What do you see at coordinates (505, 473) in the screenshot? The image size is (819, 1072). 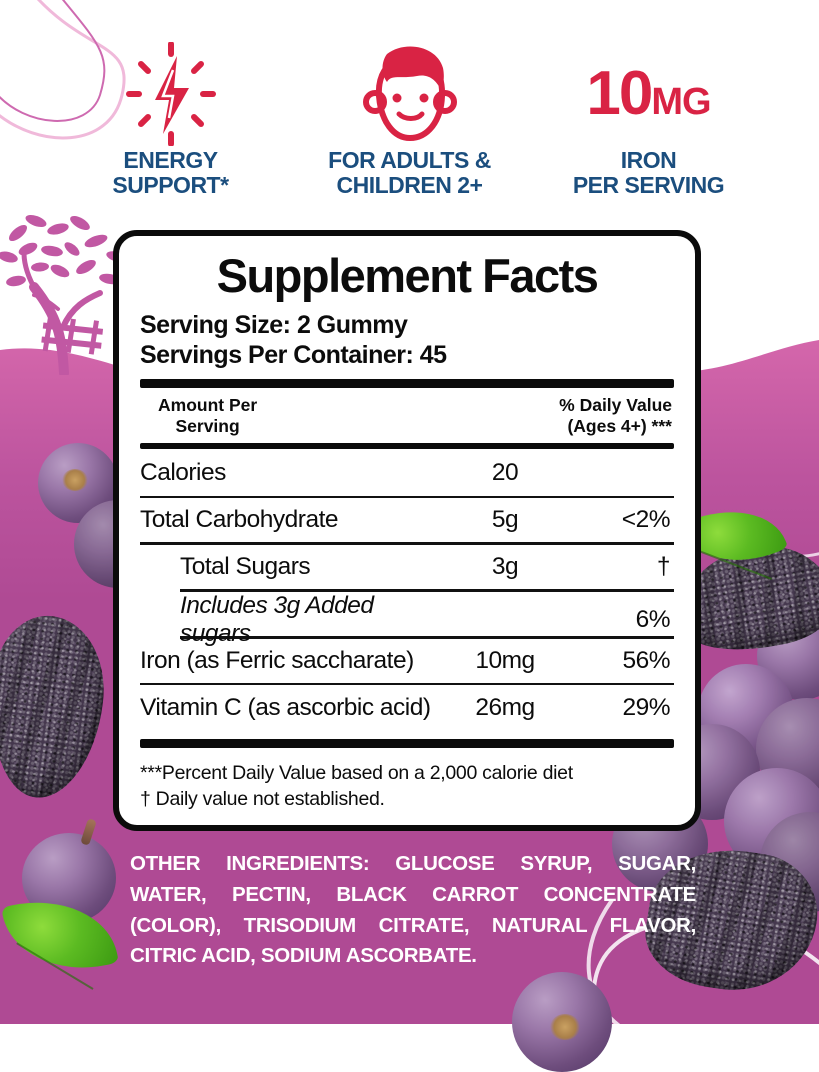 I see `nutrient-amount: 20` at bounding box center [505, 473].